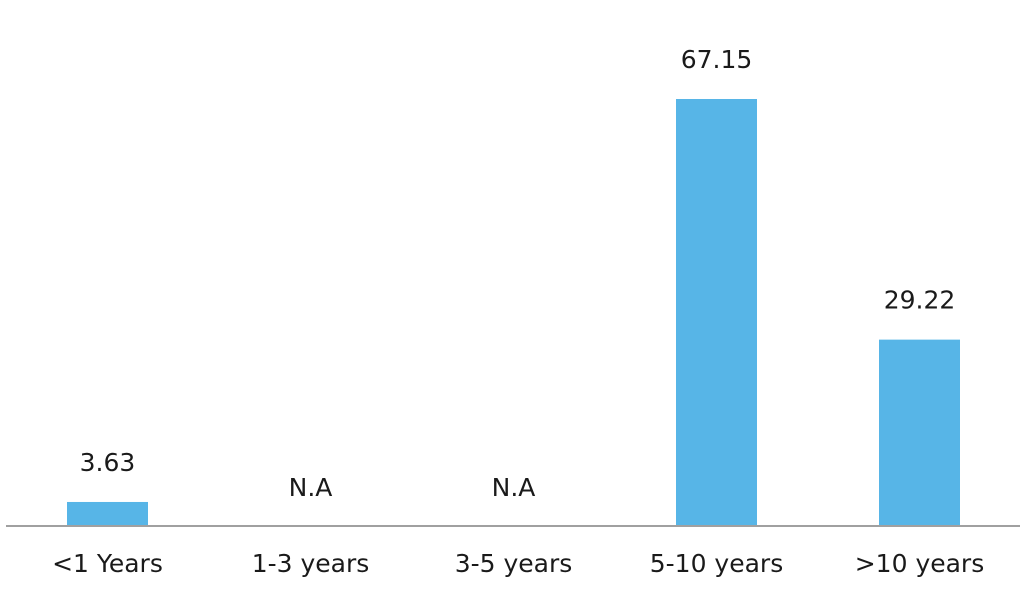 The image size is (1028, 614). I want to click on value-label: 29.22, so click(920, 300).